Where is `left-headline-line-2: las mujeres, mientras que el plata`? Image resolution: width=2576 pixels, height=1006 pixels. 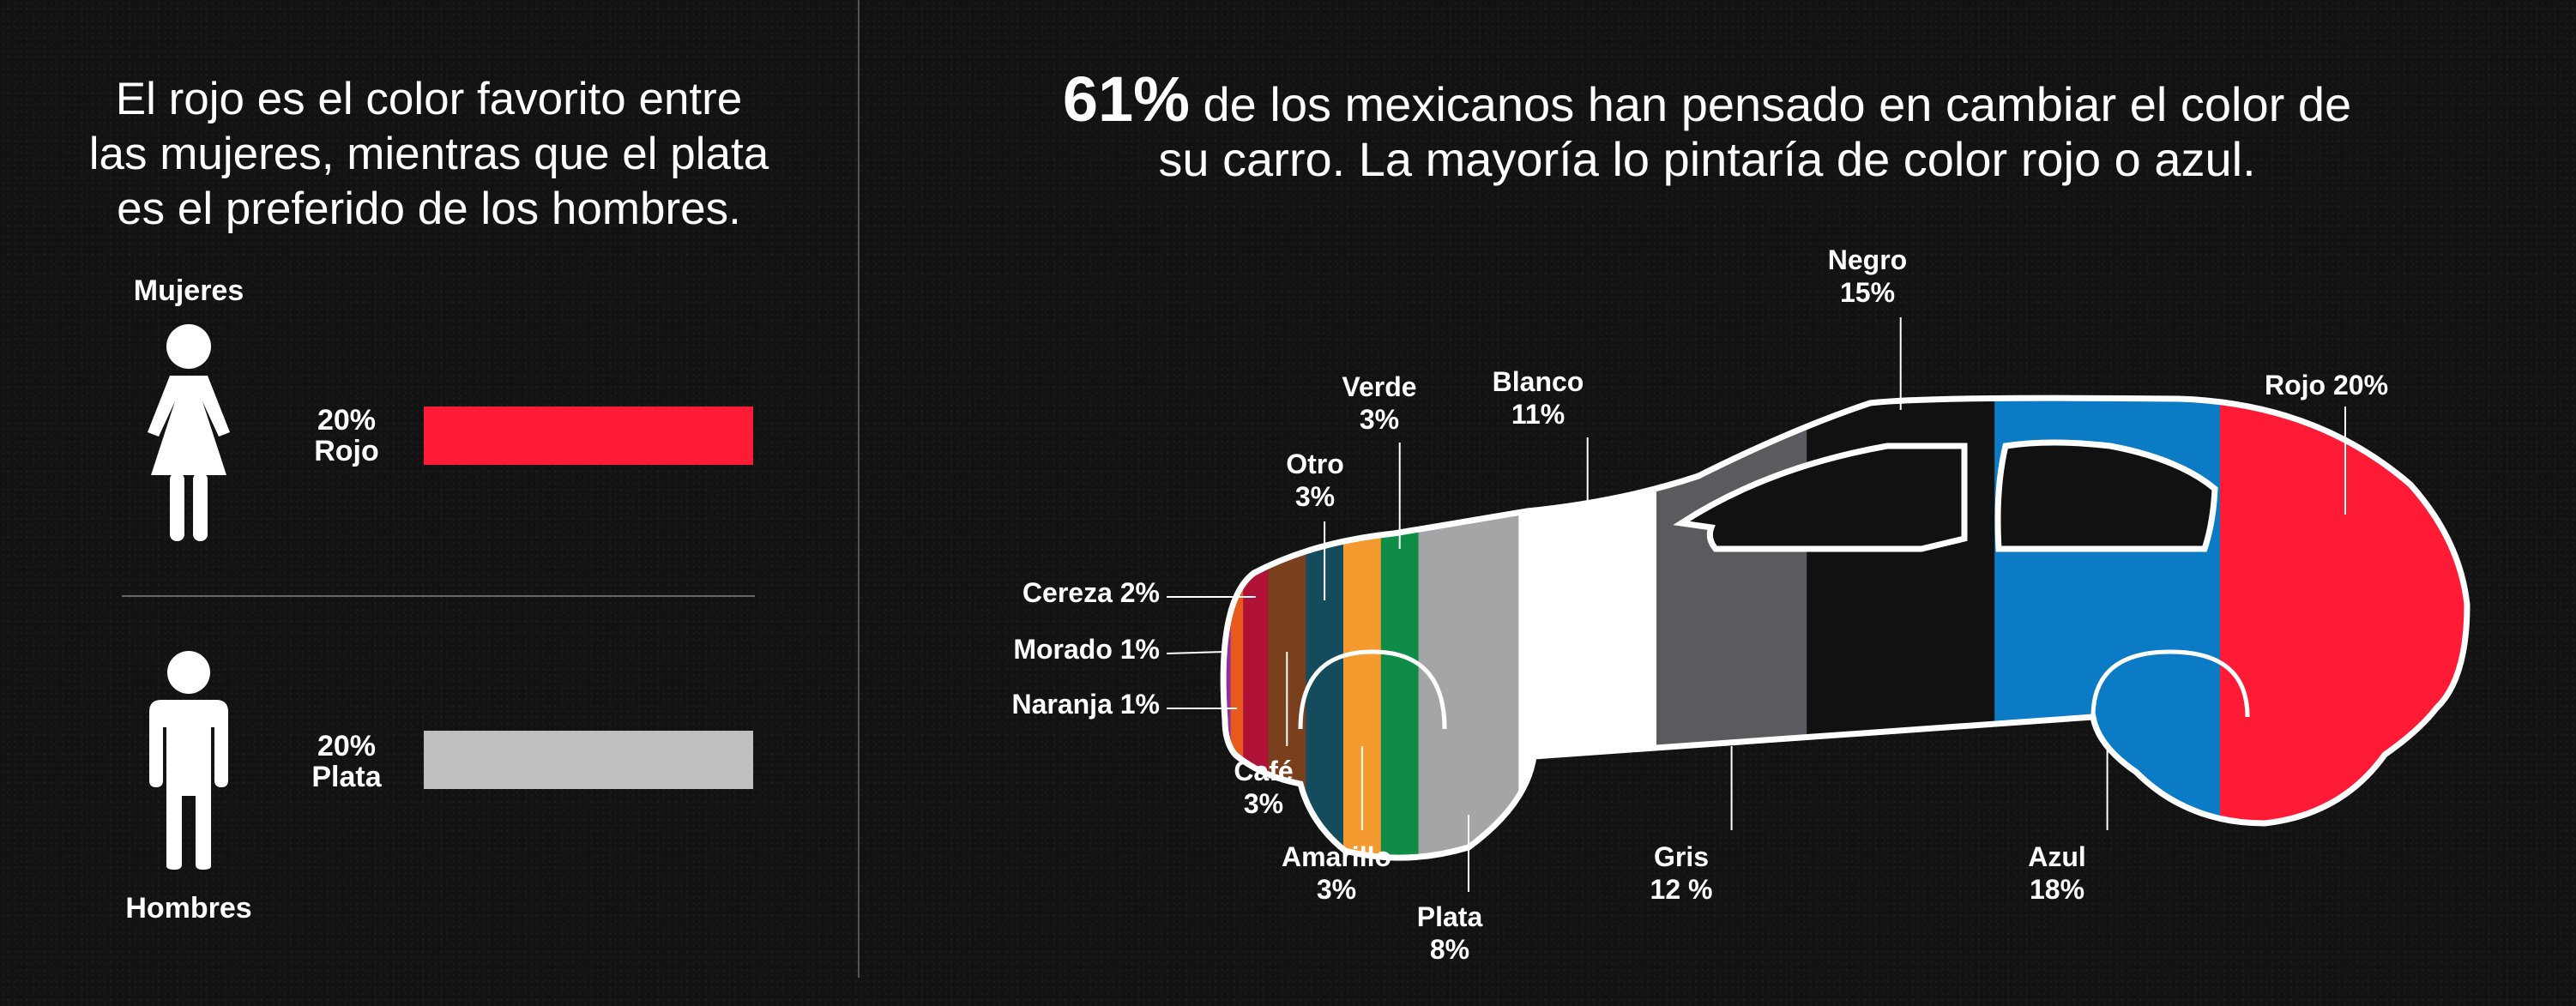 left-headline-line-2: las mujeres, mientras que el plata is located at coordinates (428, 154).